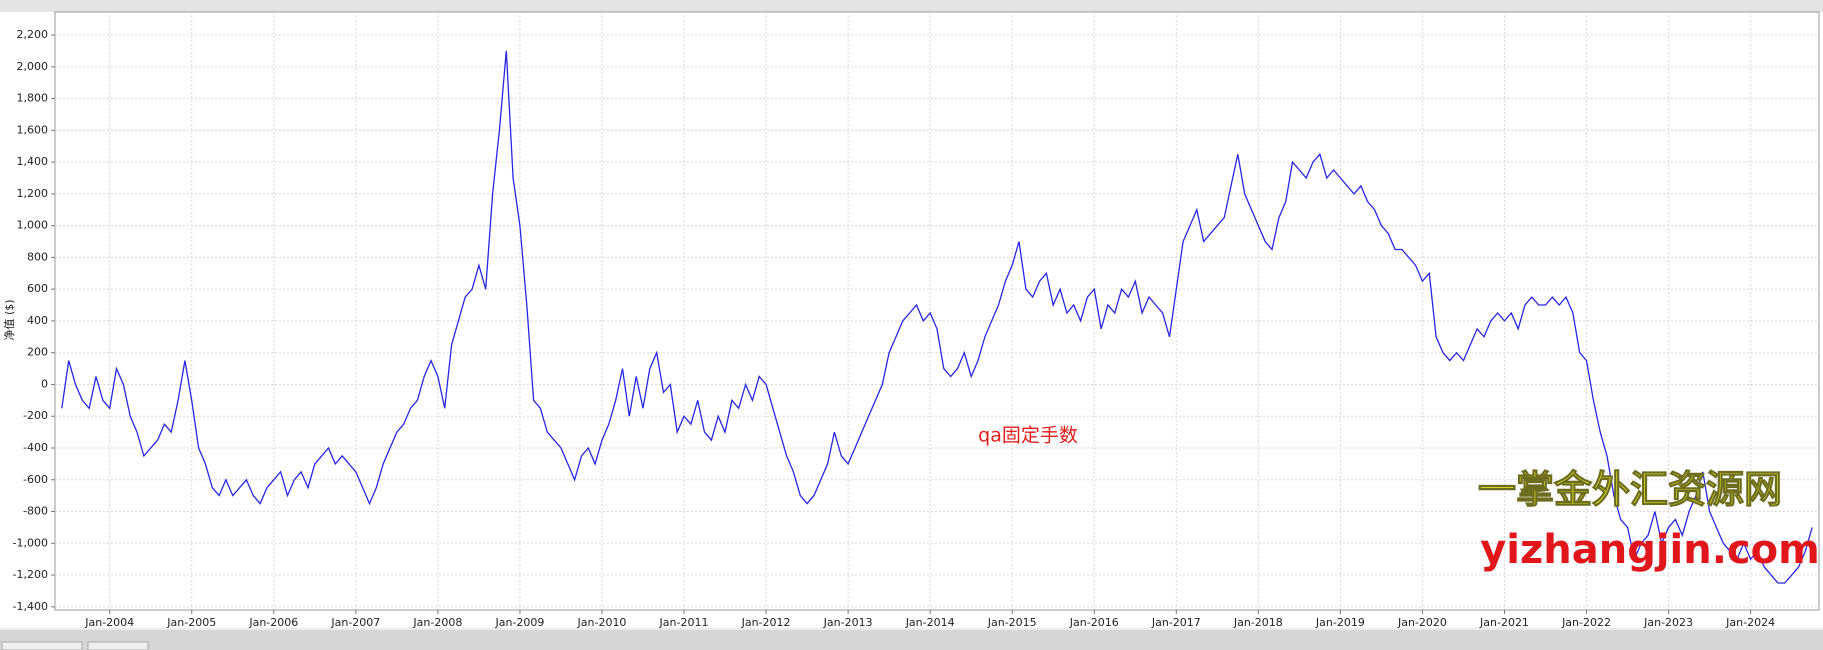 This screenshot has width=1823, height=650. I want to click on y-tick-label: -800, so click(35, 511).